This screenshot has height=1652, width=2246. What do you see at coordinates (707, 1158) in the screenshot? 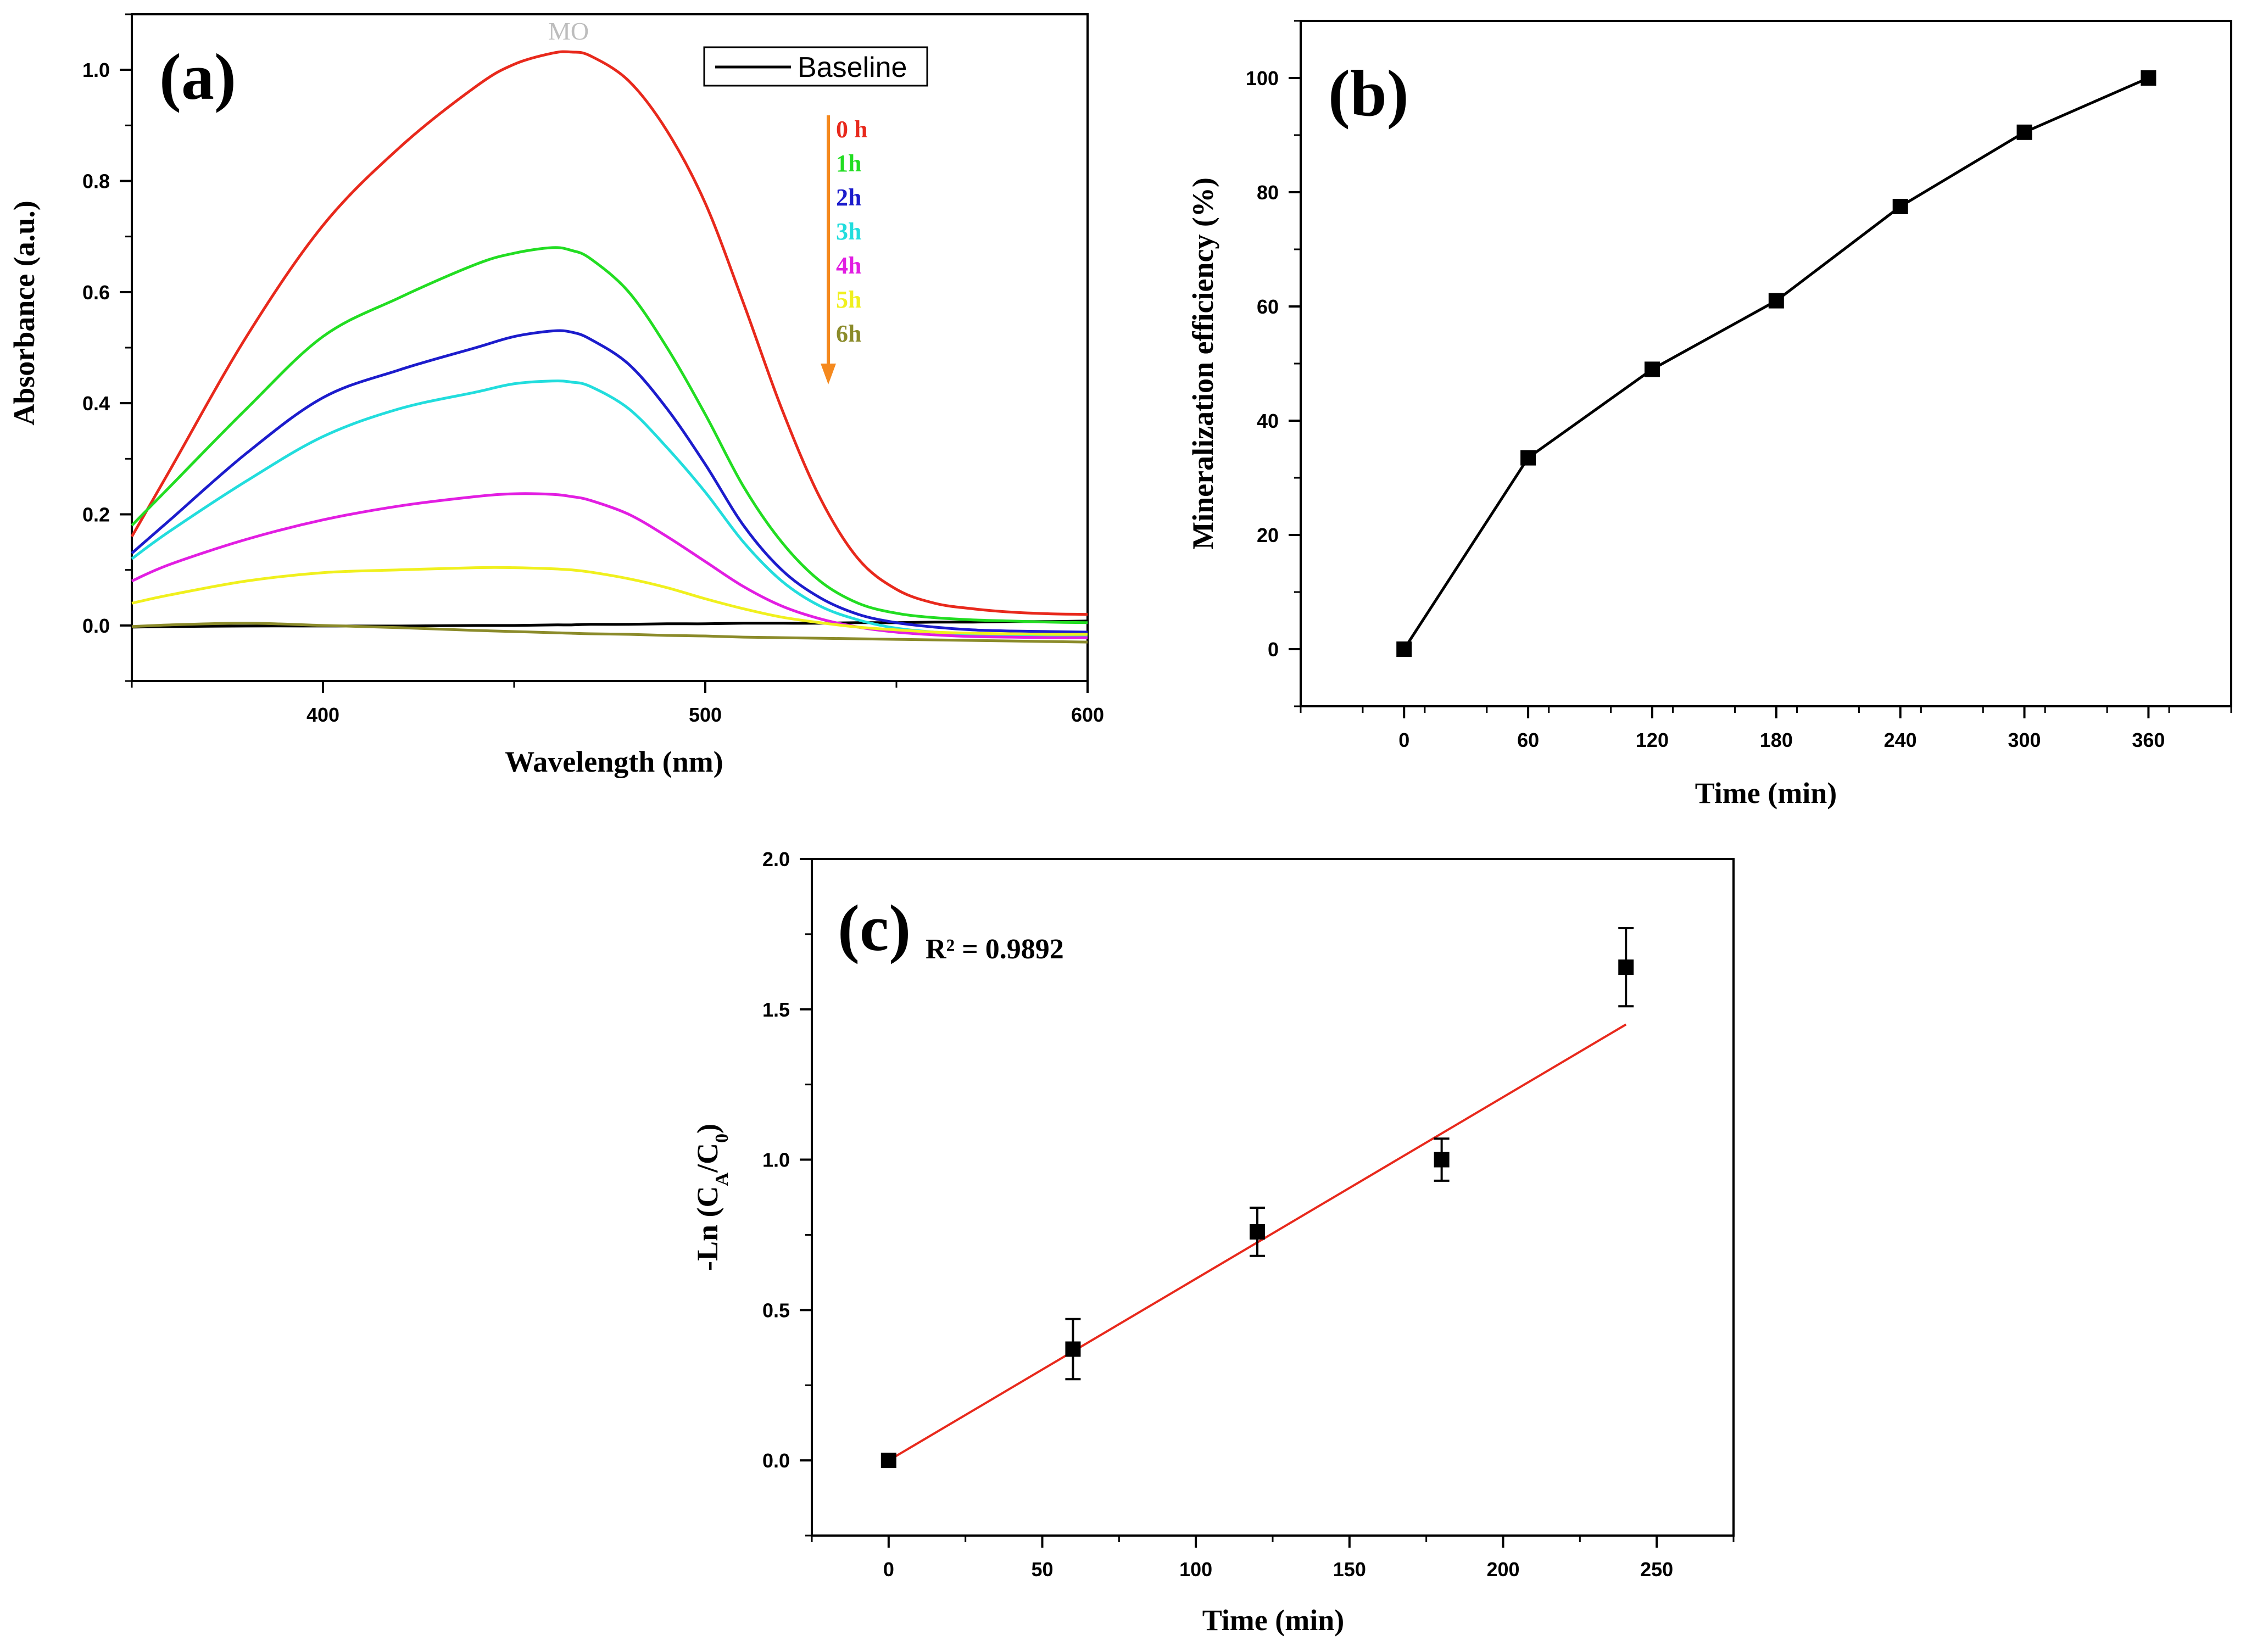
I see `panel-c-y-title-slash: /C` at bounding box center [707, 1158].